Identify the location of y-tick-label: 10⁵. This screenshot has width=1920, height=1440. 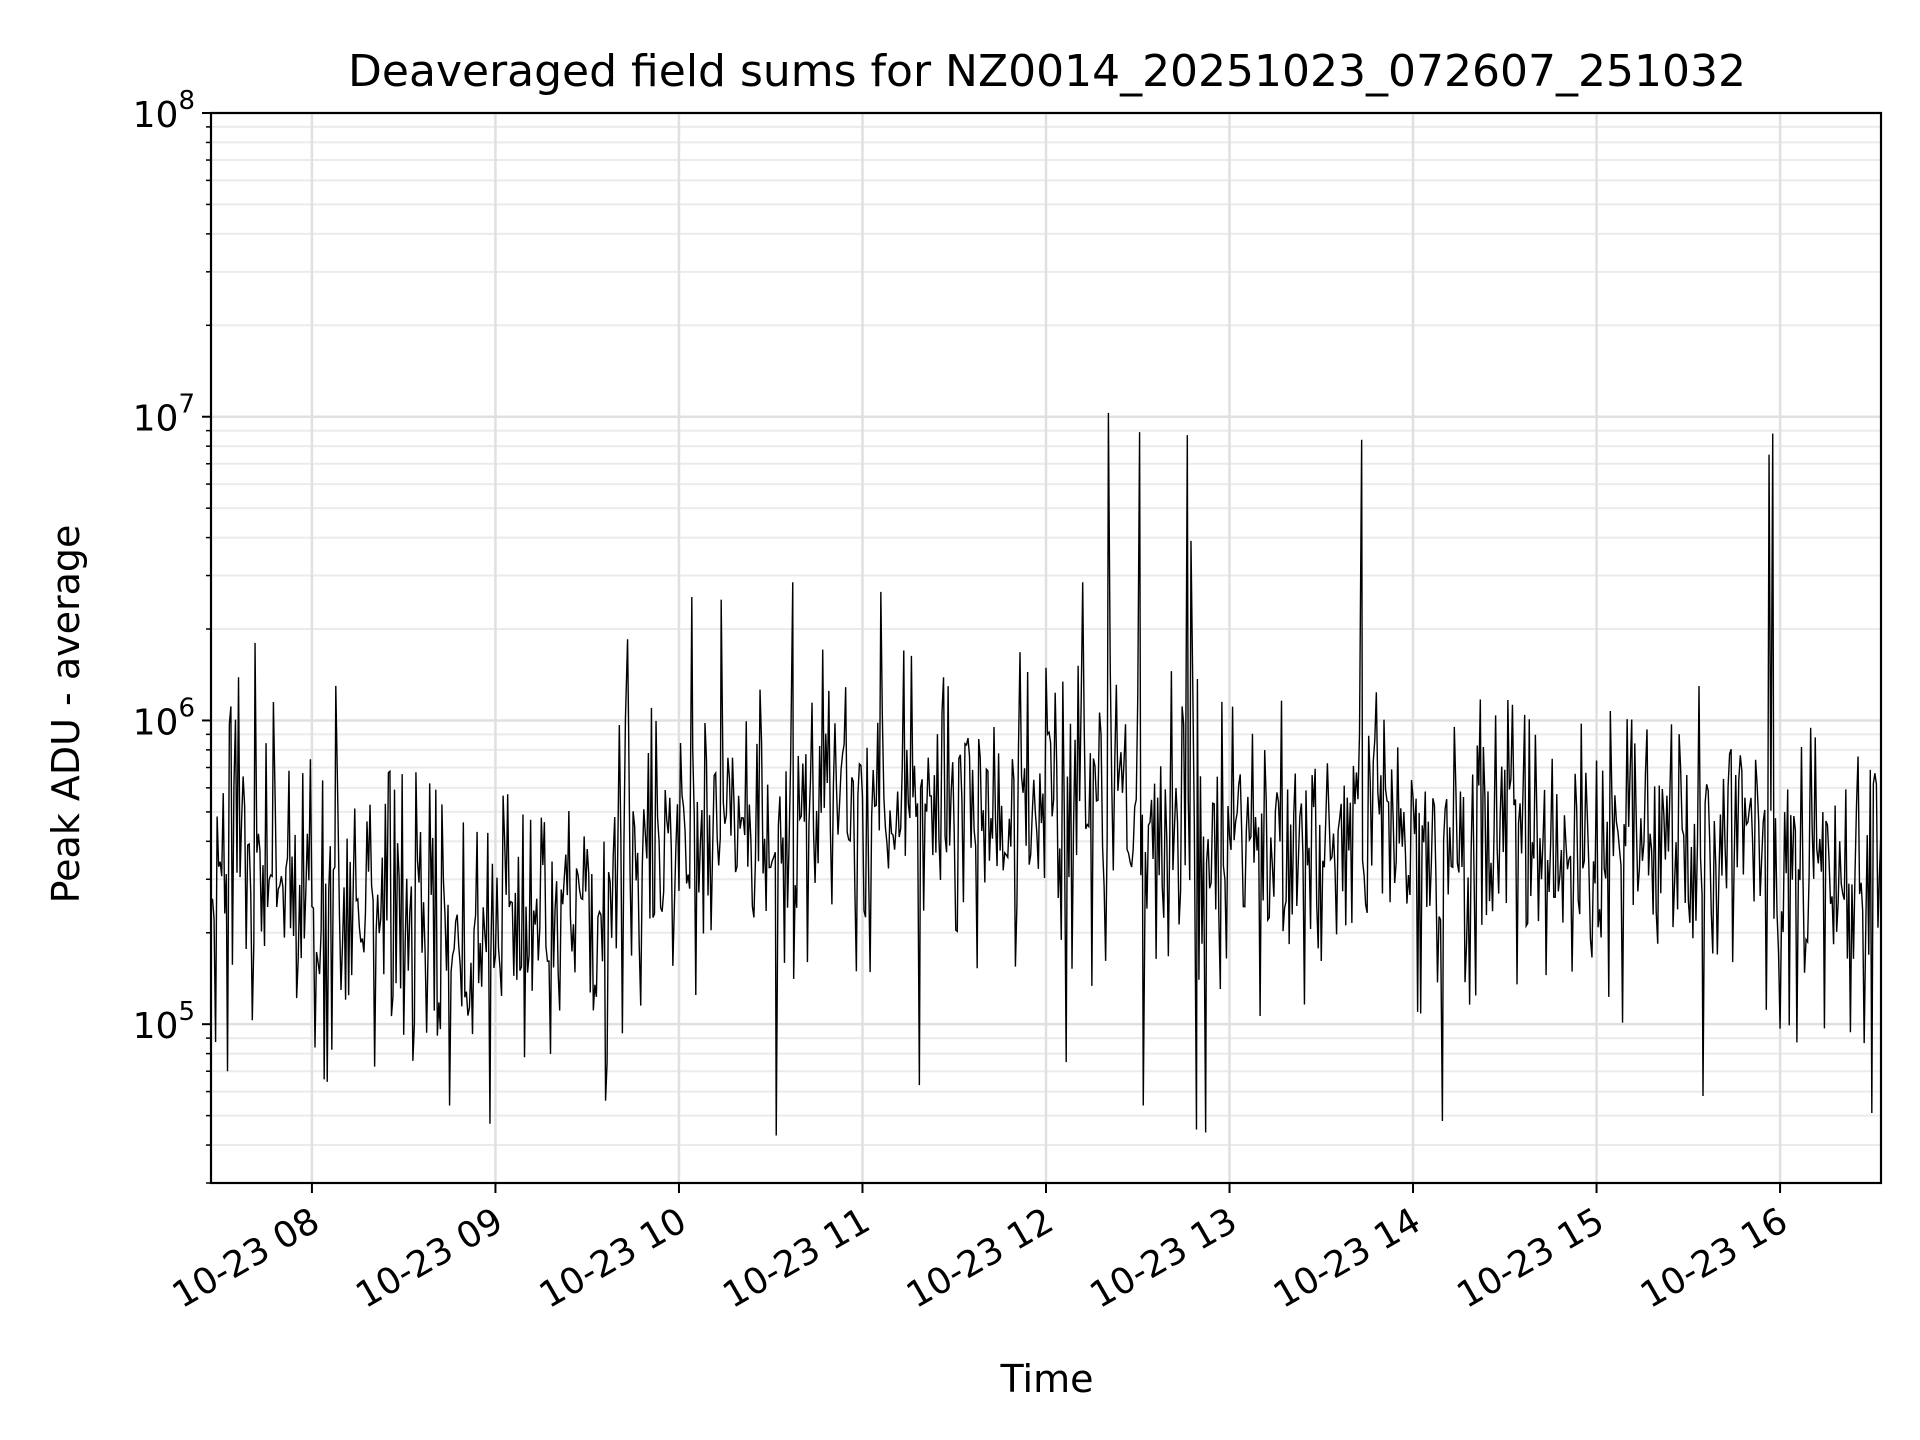
(164, 1022).